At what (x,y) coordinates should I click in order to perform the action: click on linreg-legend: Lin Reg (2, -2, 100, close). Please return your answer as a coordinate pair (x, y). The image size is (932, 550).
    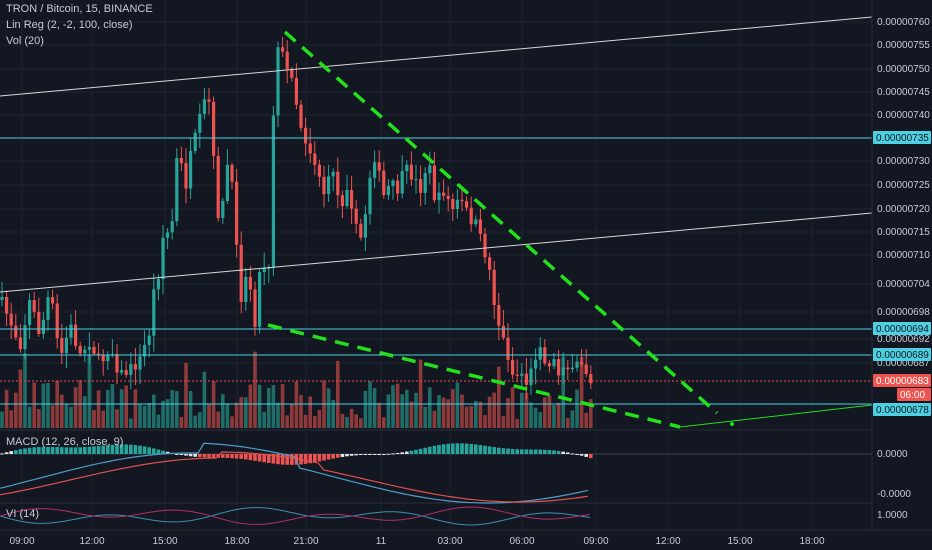
    Looking at the image, I should click on (69, 25).